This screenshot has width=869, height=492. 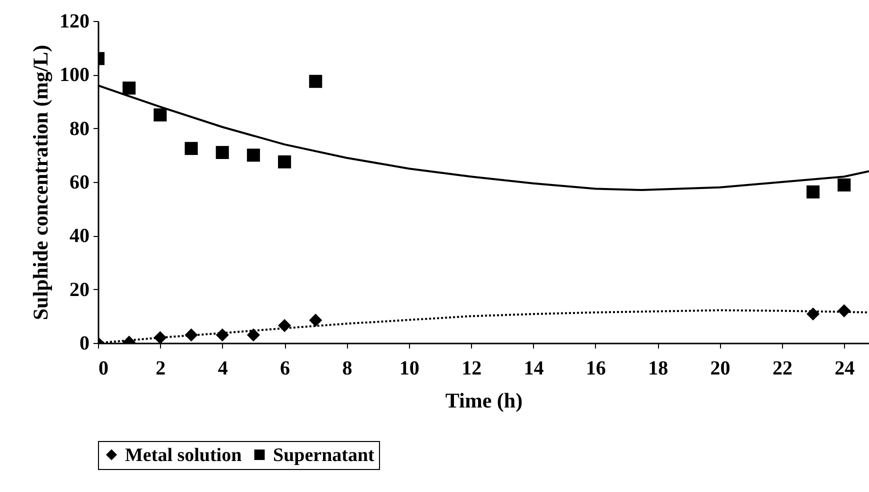 I want to click on x-tick-label: 6, so click(x=285, y=369).